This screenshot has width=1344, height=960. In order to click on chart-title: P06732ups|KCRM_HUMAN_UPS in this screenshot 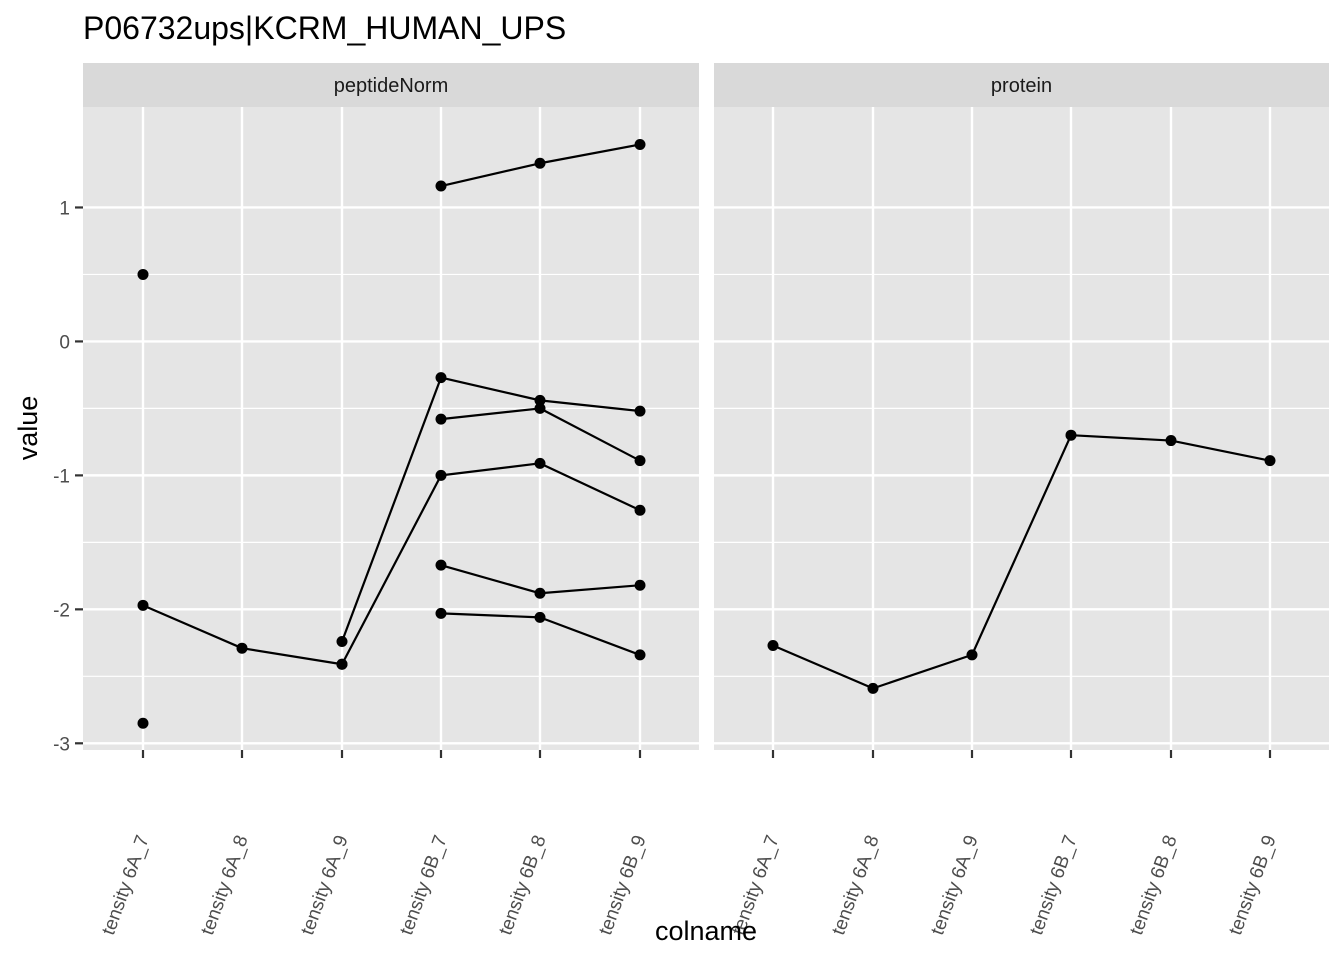, I will do `click(324, 28)`.